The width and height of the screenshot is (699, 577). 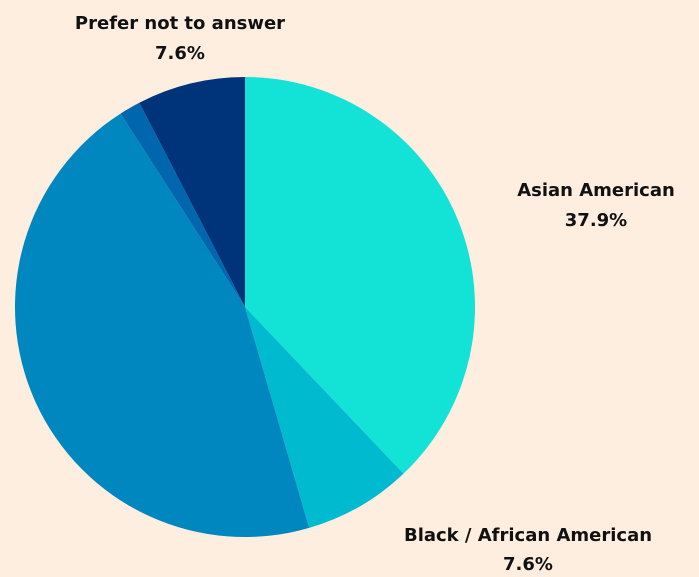 What do you see at coordinates (180, 53) in the screenshot?
I see `slice-percent-4: 7.6%` at bounding box center [180, 53].